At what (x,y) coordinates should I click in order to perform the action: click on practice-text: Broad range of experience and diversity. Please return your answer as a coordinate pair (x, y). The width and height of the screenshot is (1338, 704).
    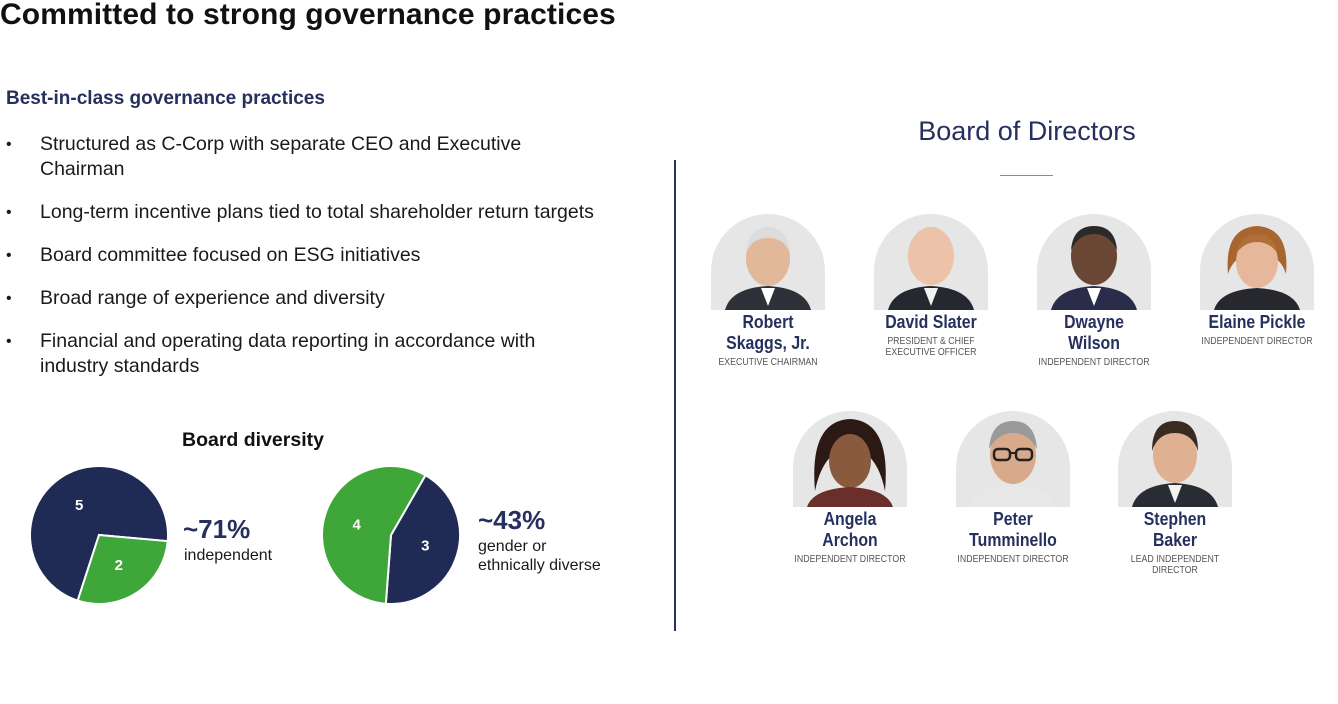
    Looking at the image, I should click on (212, 298).